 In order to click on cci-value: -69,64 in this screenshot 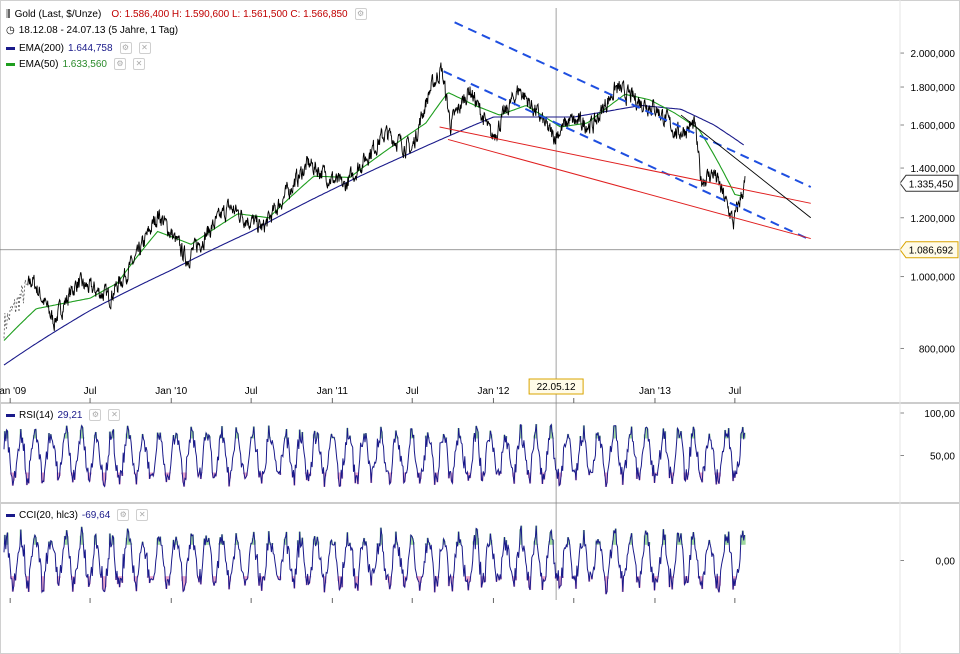, I will do `click(96, 515)`.